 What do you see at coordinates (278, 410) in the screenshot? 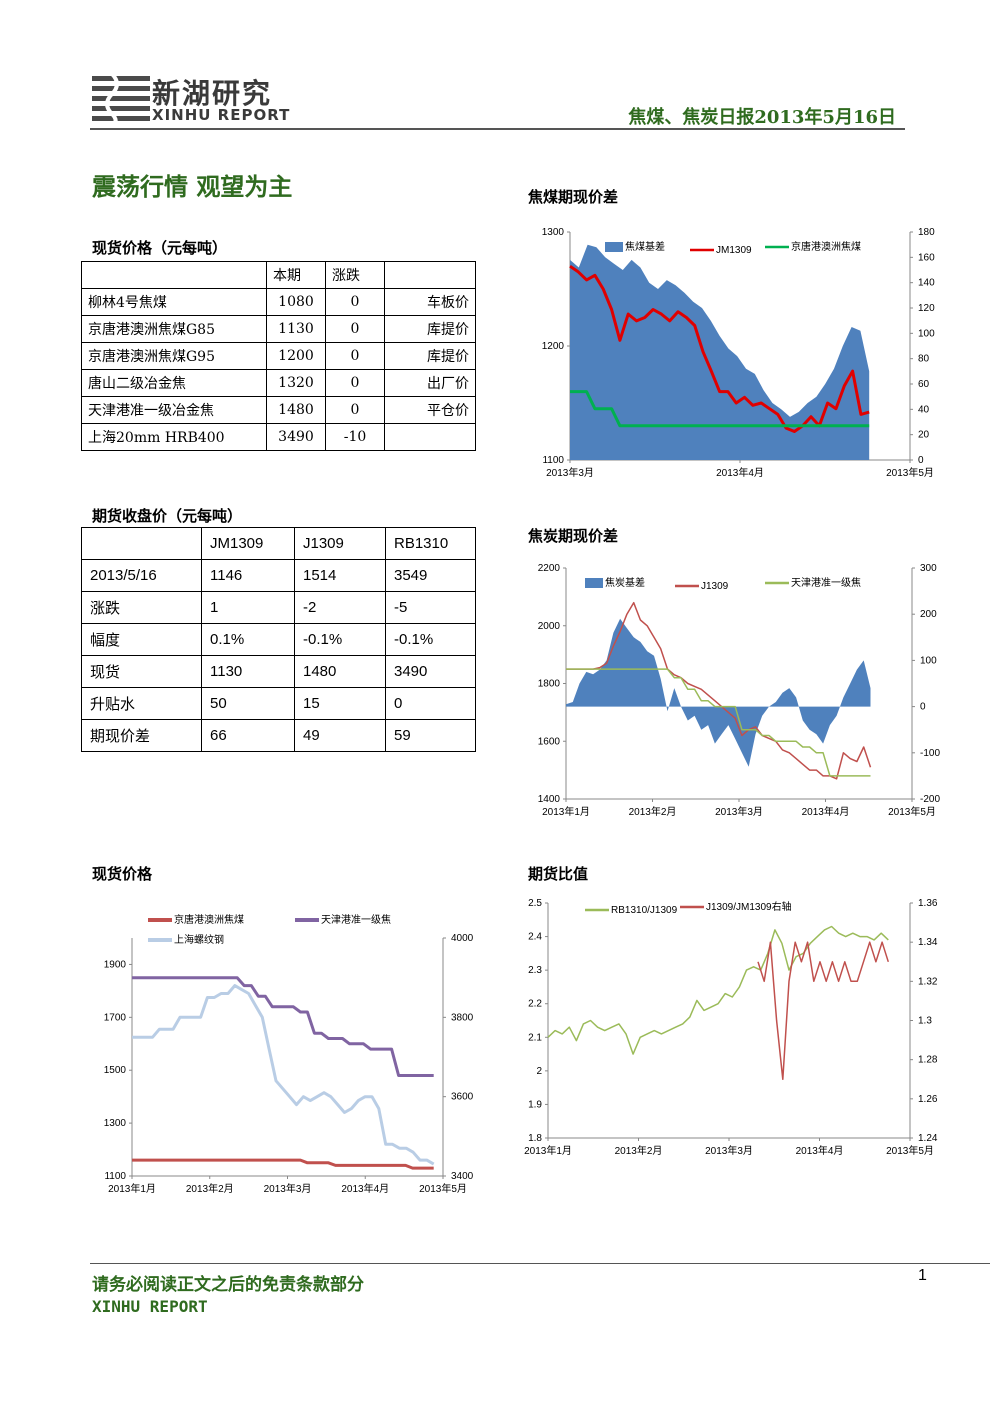
I see `table-row: 天津港准一级冶金焦 1480 0 平仓价` at bounding box center [278, 410].